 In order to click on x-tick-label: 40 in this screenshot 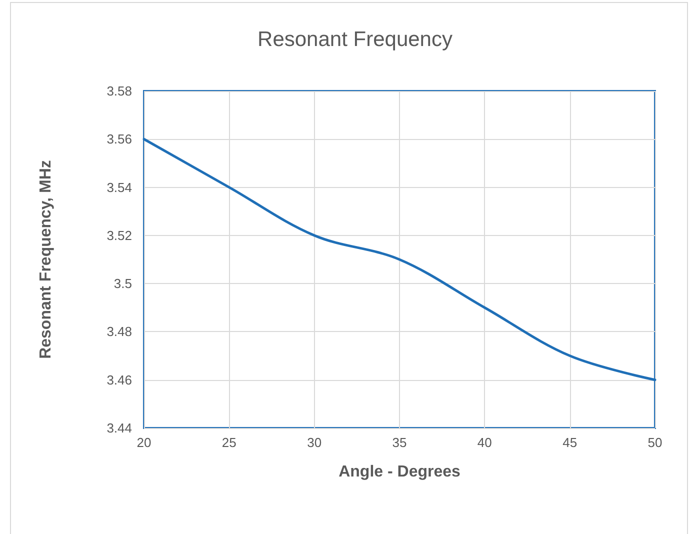, I will do `click(484, 442)`.